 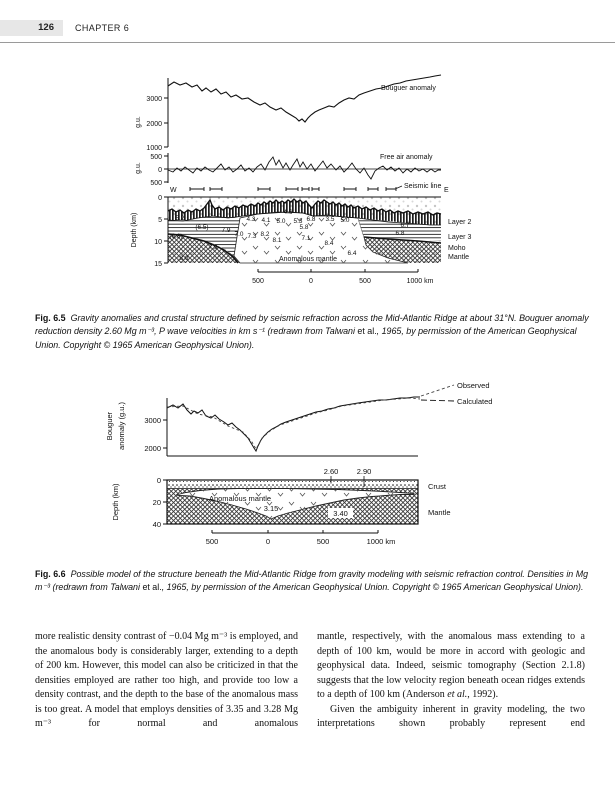 I want to click on velocity-label: 5.3, so click(x=298, y=221).